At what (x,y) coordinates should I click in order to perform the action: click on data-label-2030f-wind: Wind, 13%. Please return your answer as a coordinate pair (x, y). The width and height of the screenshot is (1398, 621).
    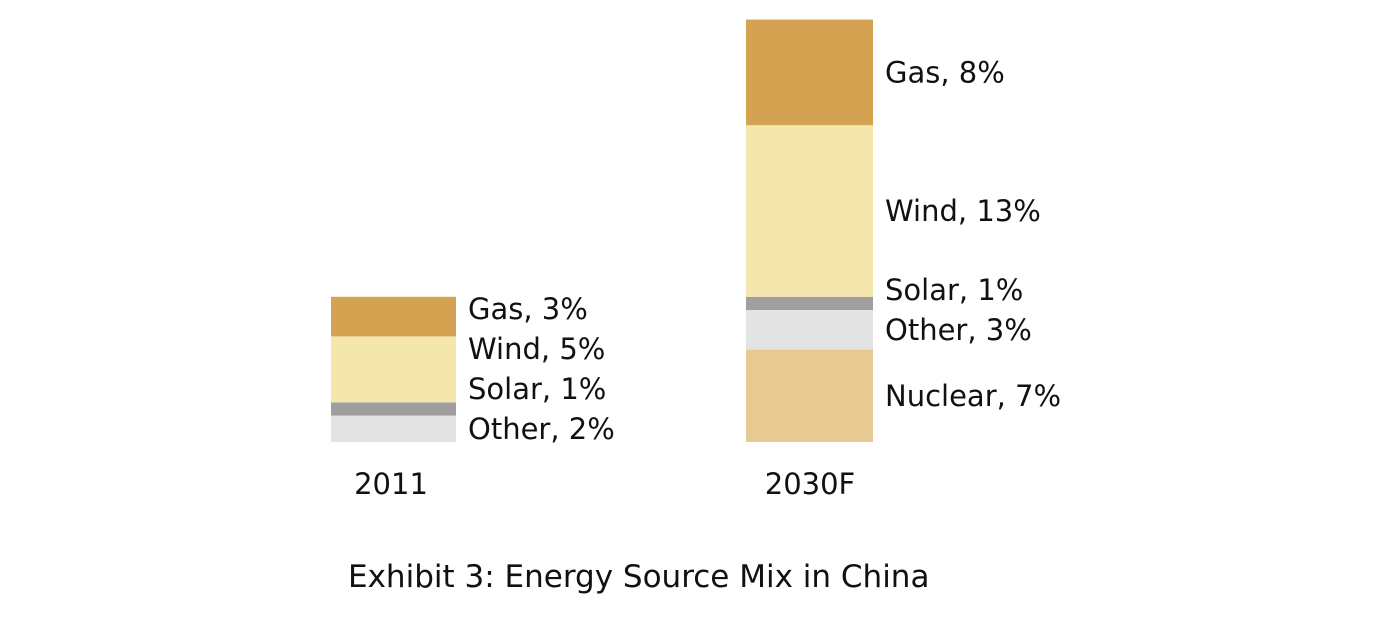
    Looking at the image, I should click on (963, 211).